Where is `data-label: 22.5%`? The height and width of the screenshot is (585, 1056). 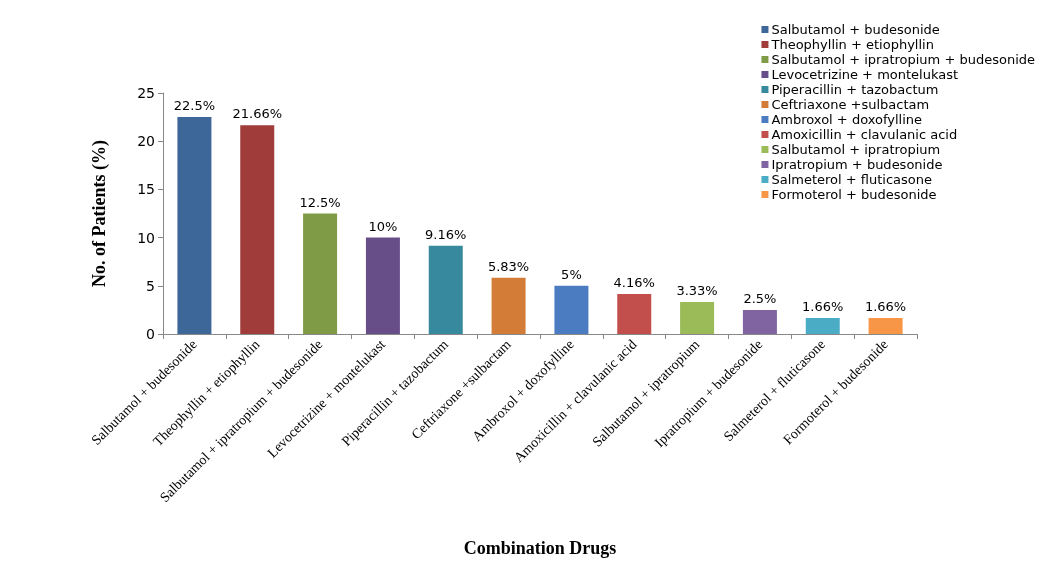 data-label: 22.5% is located at coordinates (194, 106).